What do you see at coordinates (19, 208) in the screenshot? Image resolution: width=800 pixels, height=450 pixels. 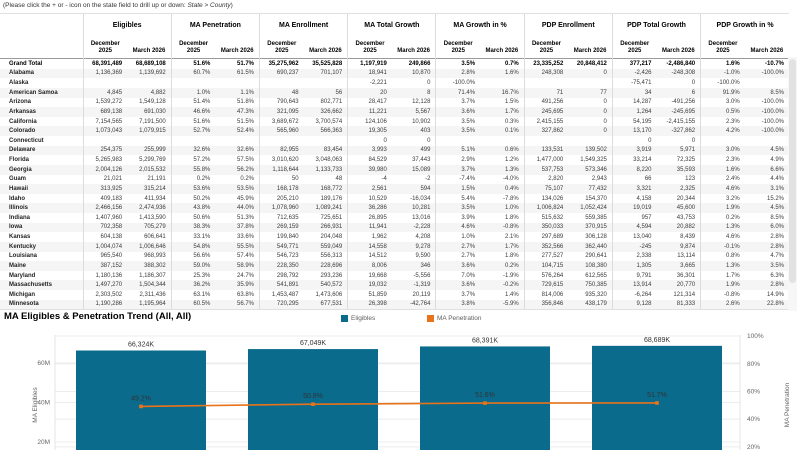 I see `row-label: Illinois` at bounding box center [19, 208].